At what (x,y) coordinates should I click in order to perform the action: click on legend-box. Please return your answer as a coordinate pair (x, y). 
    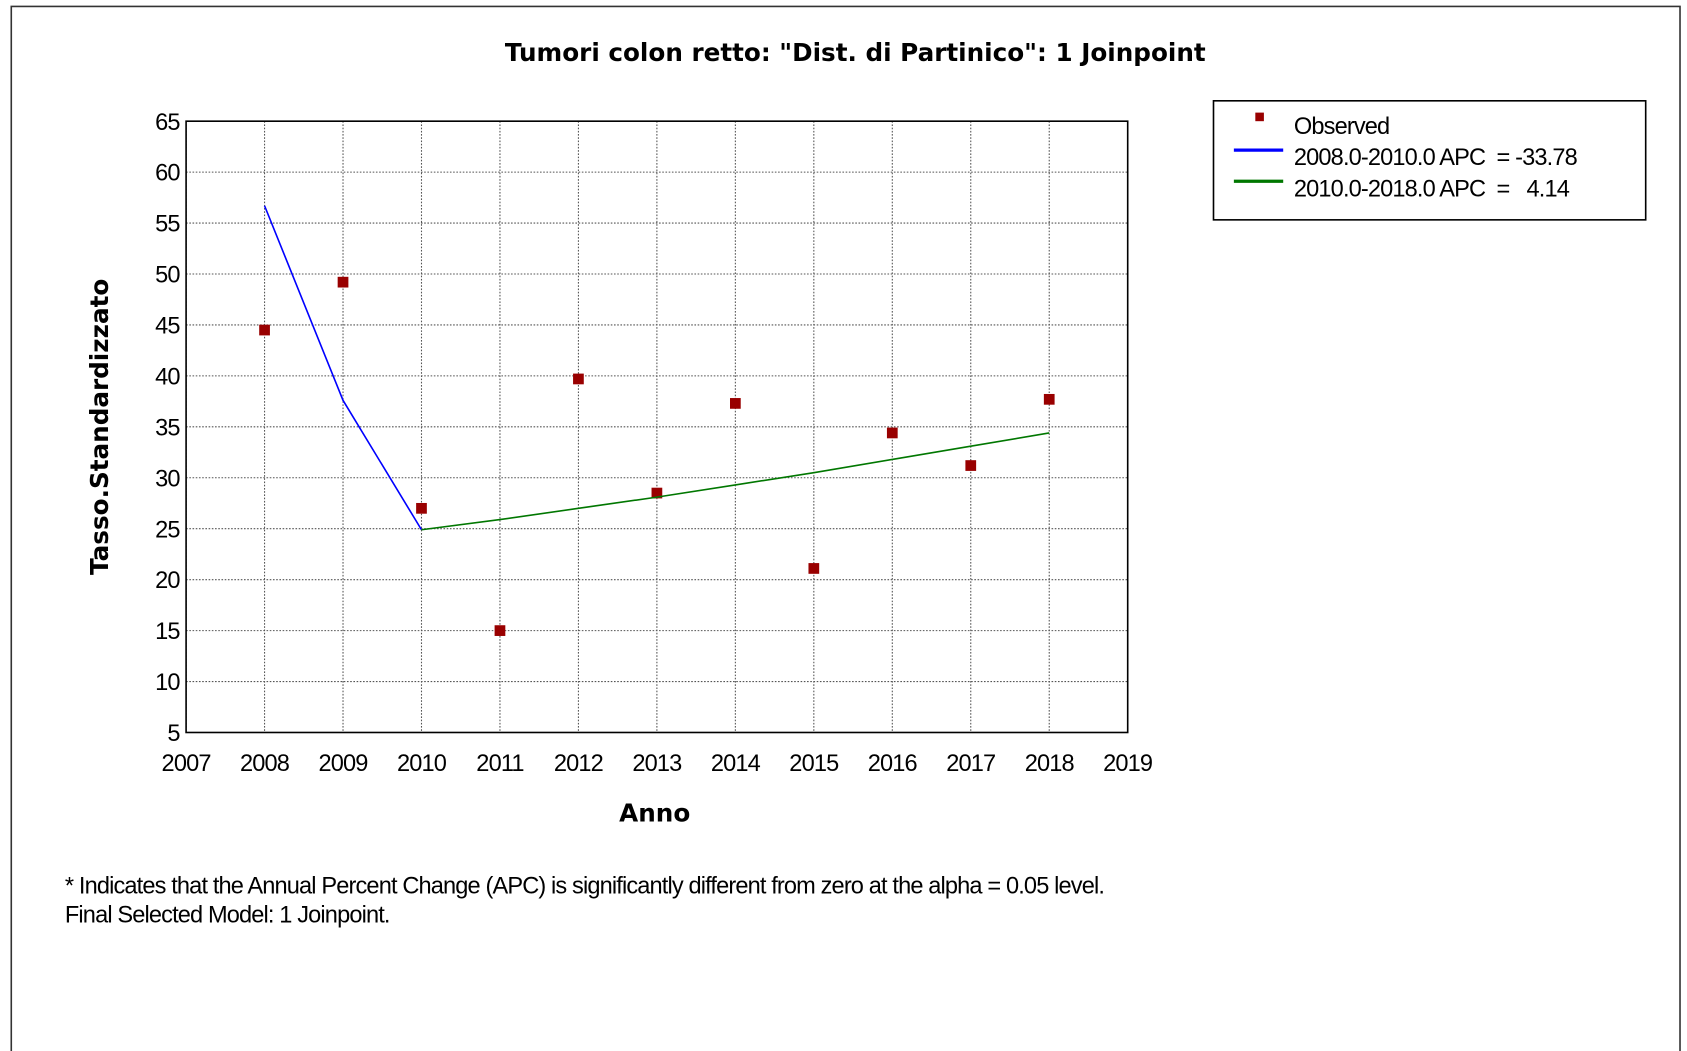
    Looking at the image, I should click on (1429, 160).